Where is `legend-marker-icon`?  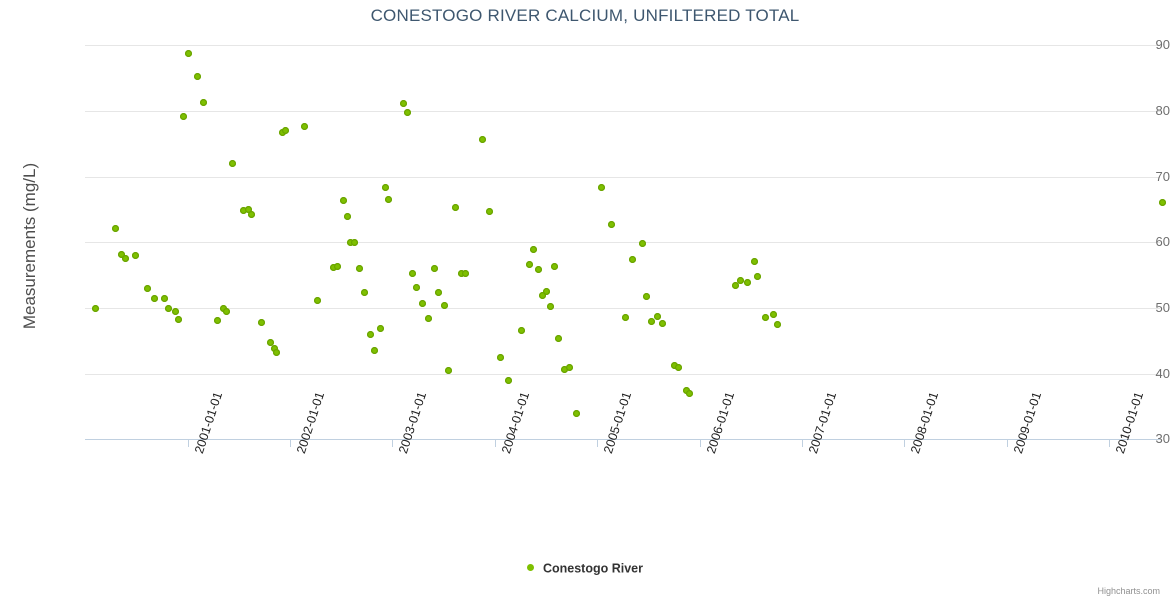
legend-marker-icon is located at coordinates (530, 568).